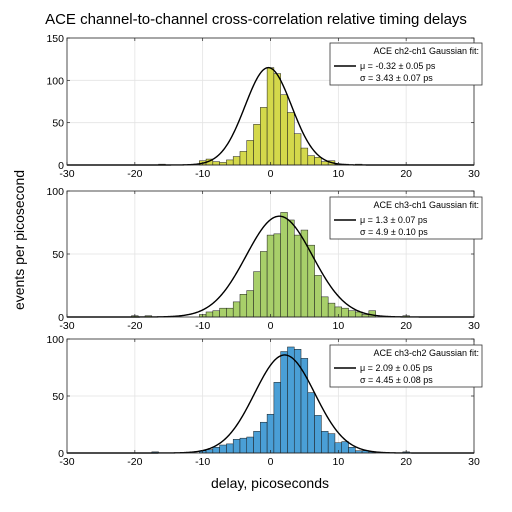 This screenshot has width=512, height=512. What do you see at coordinates (396, 380) in the screenshot?
I see `legend-sigma: σ = 4.45 ± 0.08 ps` at bounding box center [396, 380].